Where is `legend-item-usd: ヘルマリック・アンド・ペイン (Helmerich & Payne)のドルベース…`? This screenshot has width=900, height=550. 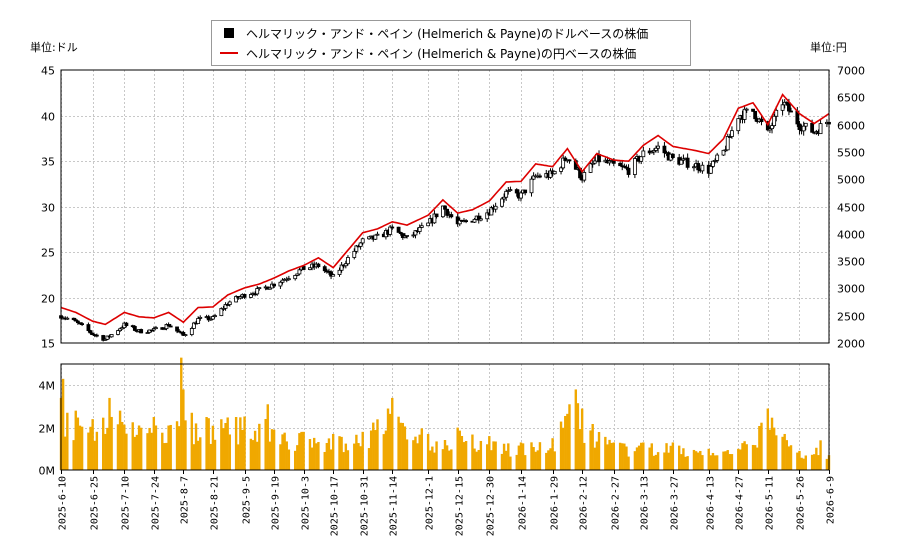 legend-item-usd: ヘルマリック・アンド・ペイン (Helmerich & Payne)のドルベース… is located at coordinates (434, 33).